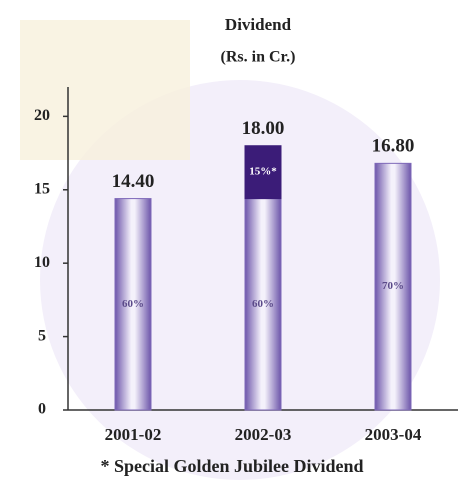 This screenshot has width=461, height=488. I want to click on y-tick-label: 15, so click(42, 188).